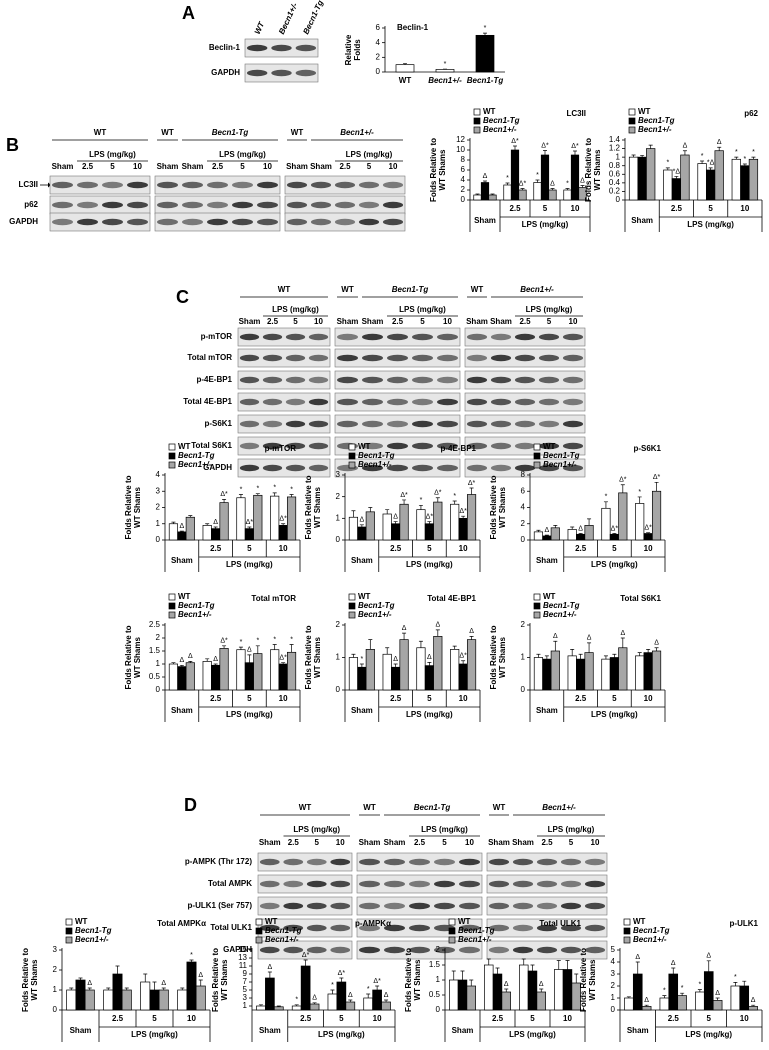  Describe the element at coordinates (422, 321) in the screenshot. I see `lane-label: 5` at that location.